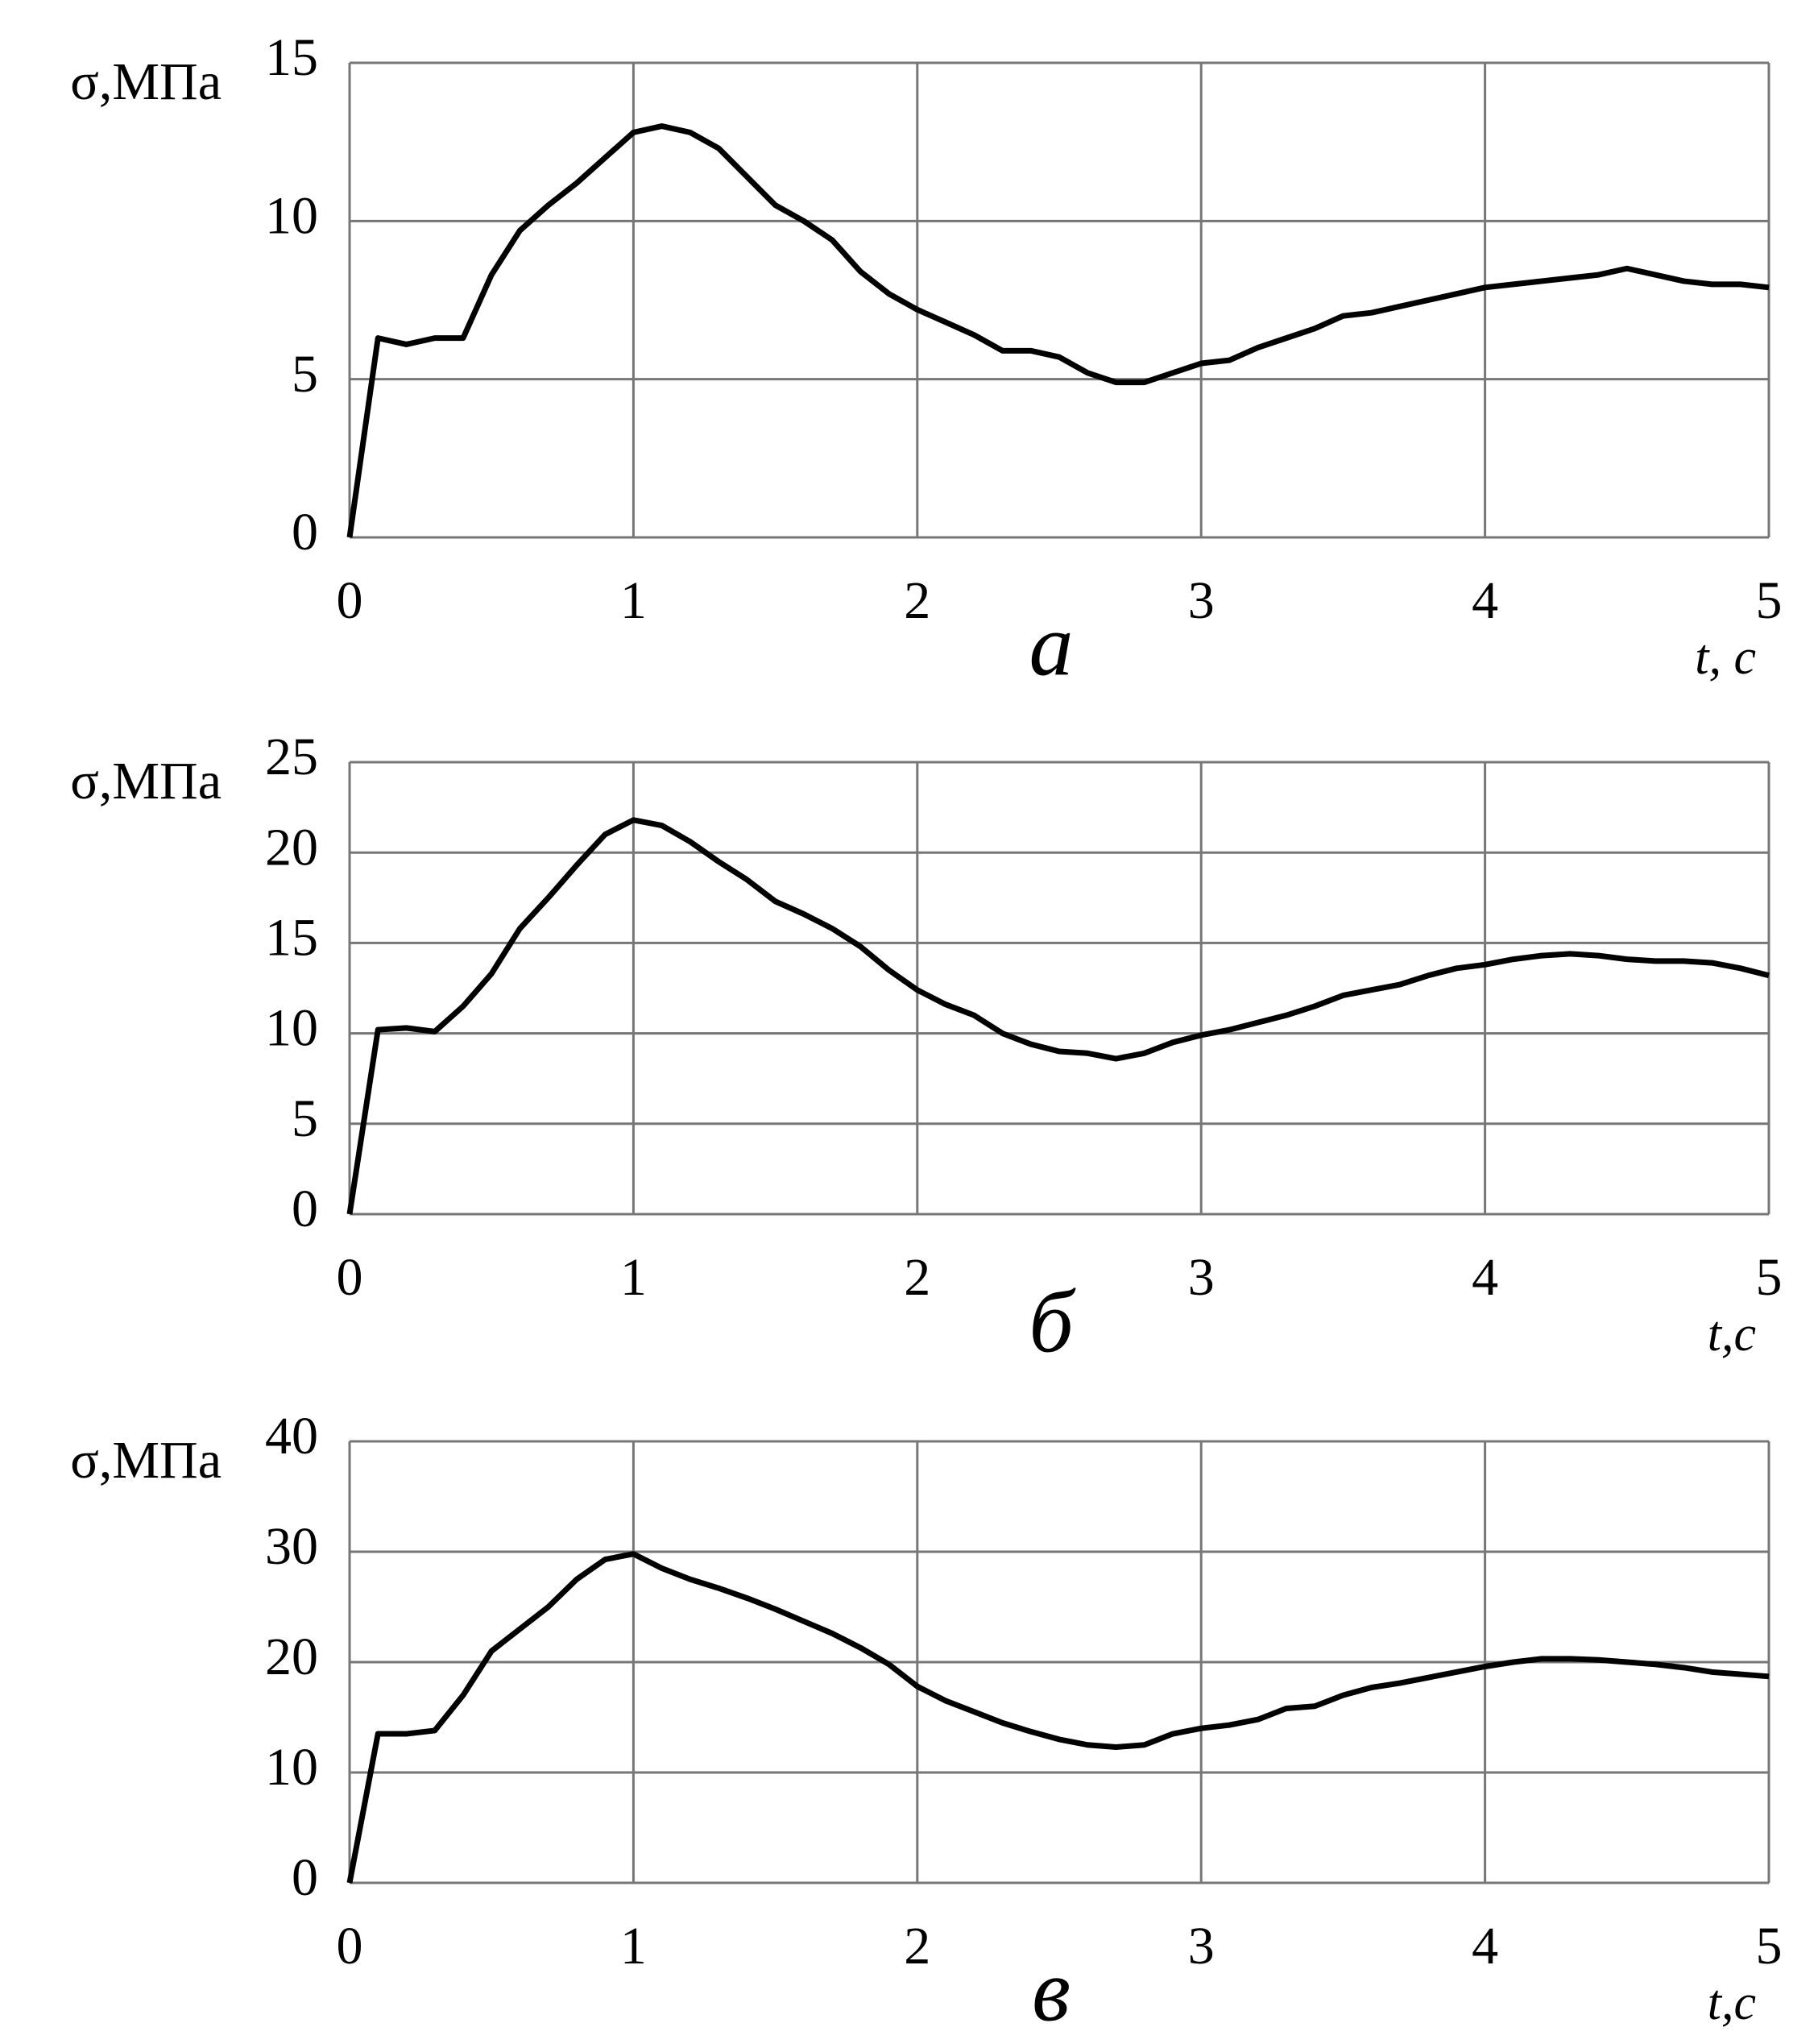 The width and height of the screenshot is (1818, 2044). I want to click on data-line, so click(1058, 1717).